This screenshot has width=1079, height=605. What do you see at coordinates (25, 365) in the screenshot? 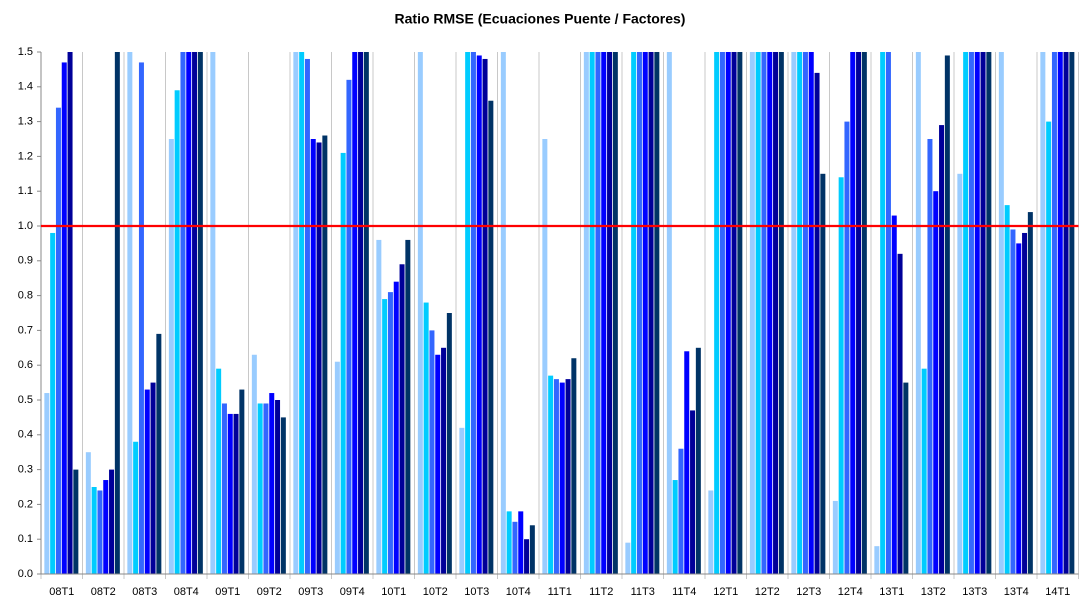
I see `y-tick-label: 0.6` at bounding box center [25, 365].